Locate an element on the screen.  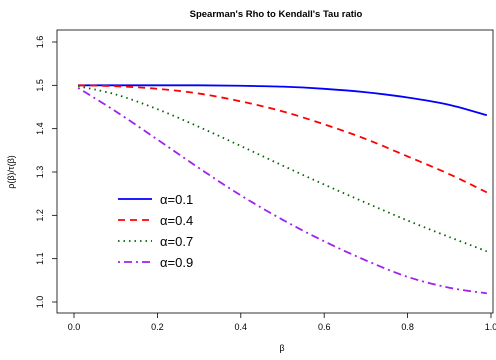
y-tick-label: 1.1 is located at coordinates (40, 258).